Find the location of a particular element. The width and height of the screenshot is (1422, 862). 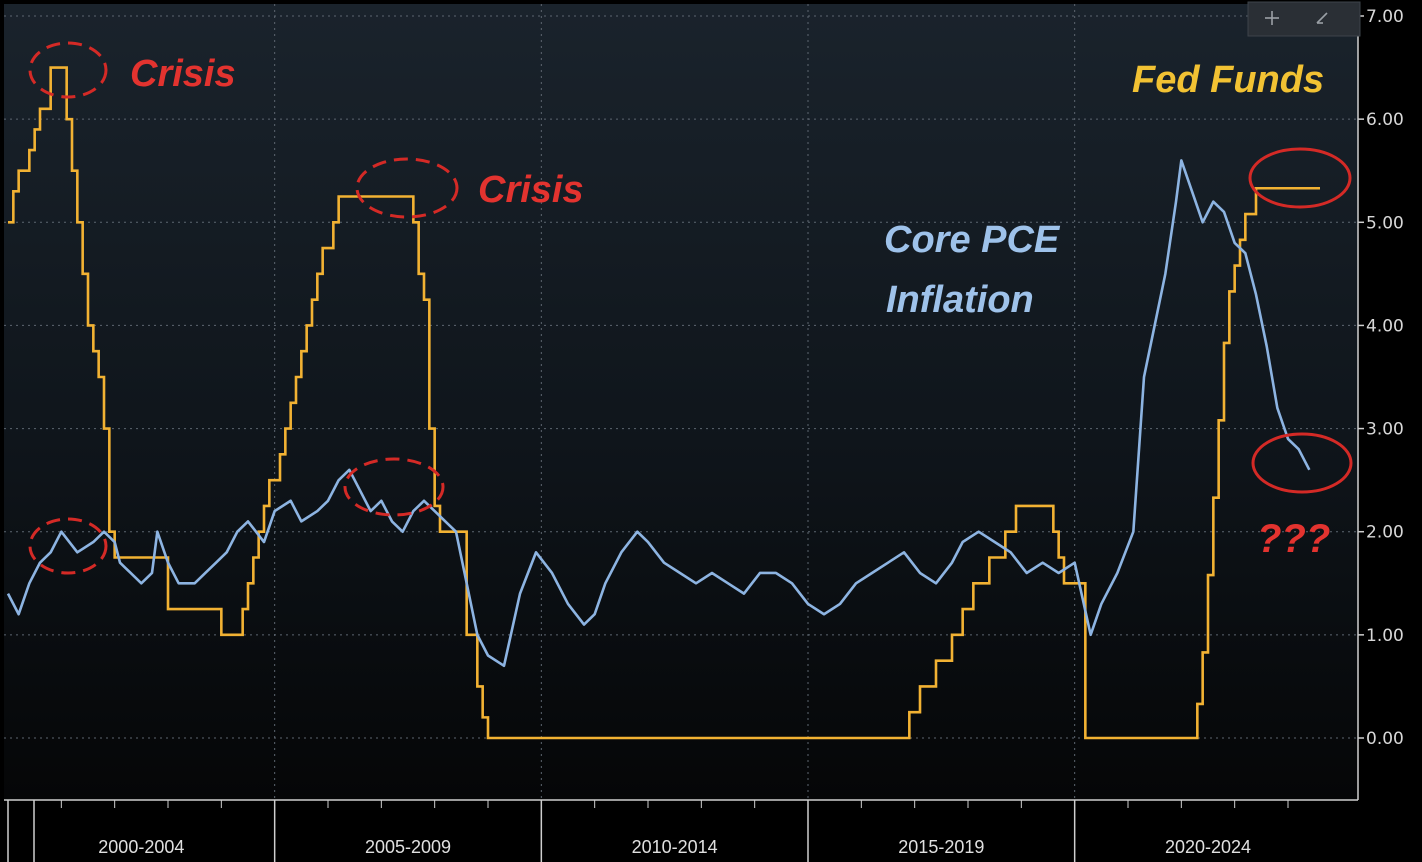

annotation-inflation: Inflation is located at coordinates (960, 300).